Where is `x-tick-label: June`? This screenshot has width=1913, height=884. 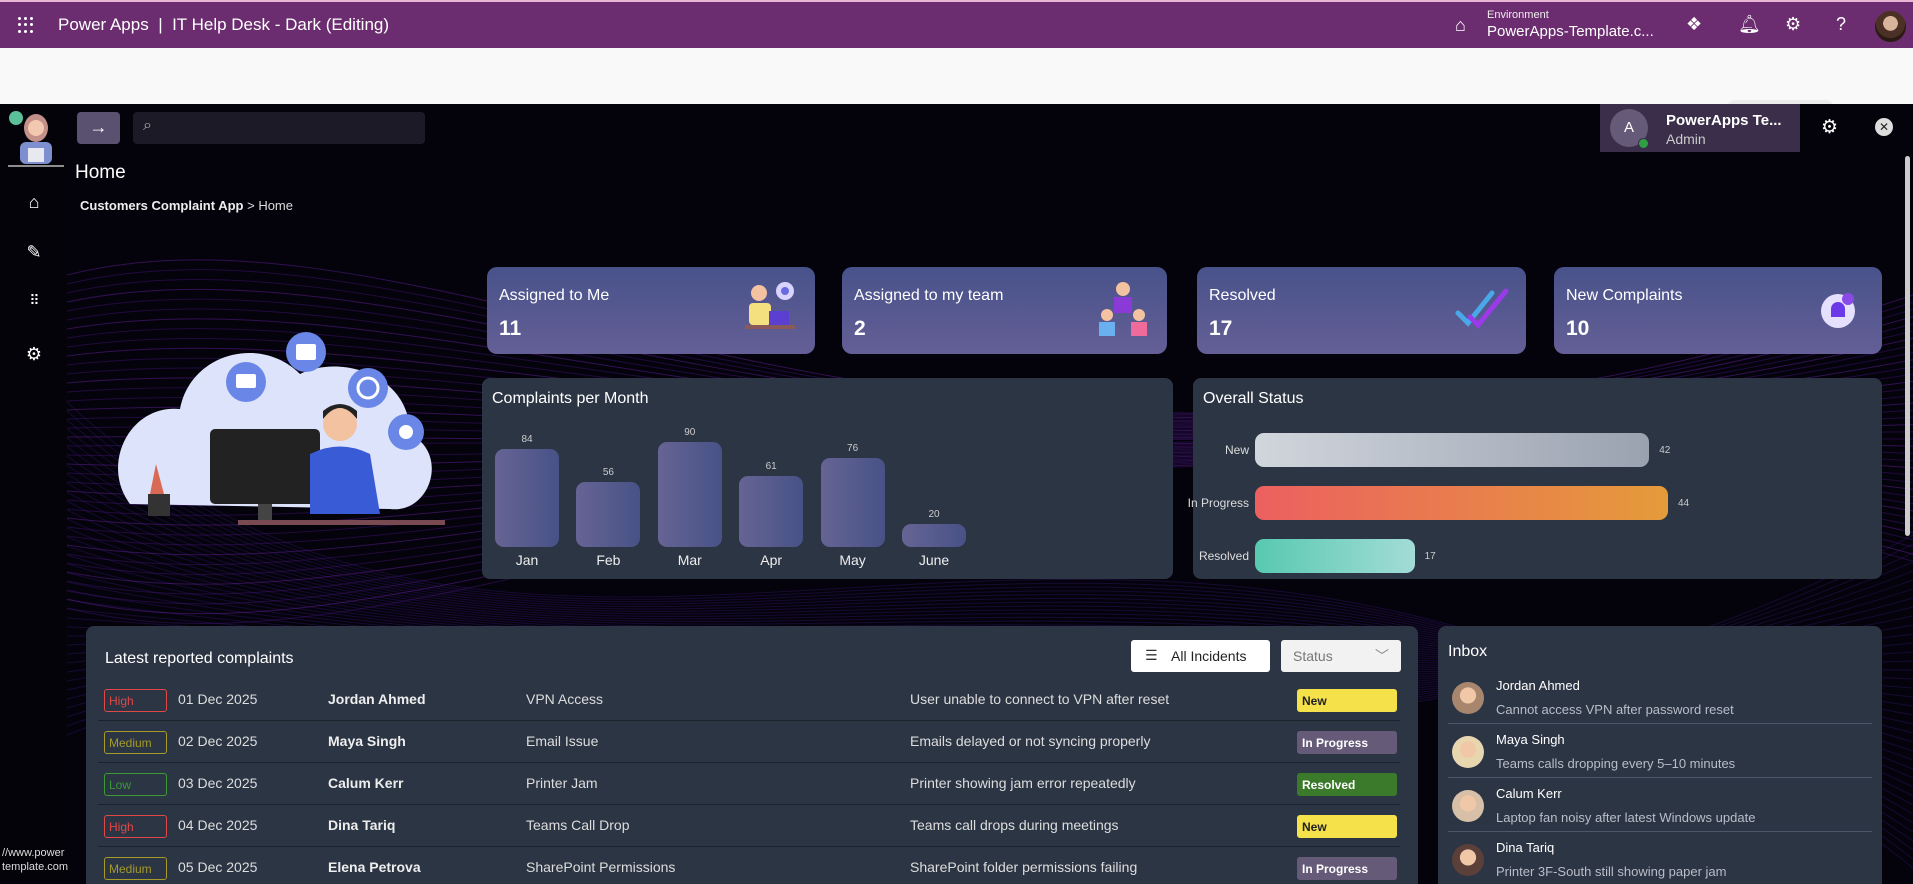
x-tick-label: June is located at coordinates (934, 560).